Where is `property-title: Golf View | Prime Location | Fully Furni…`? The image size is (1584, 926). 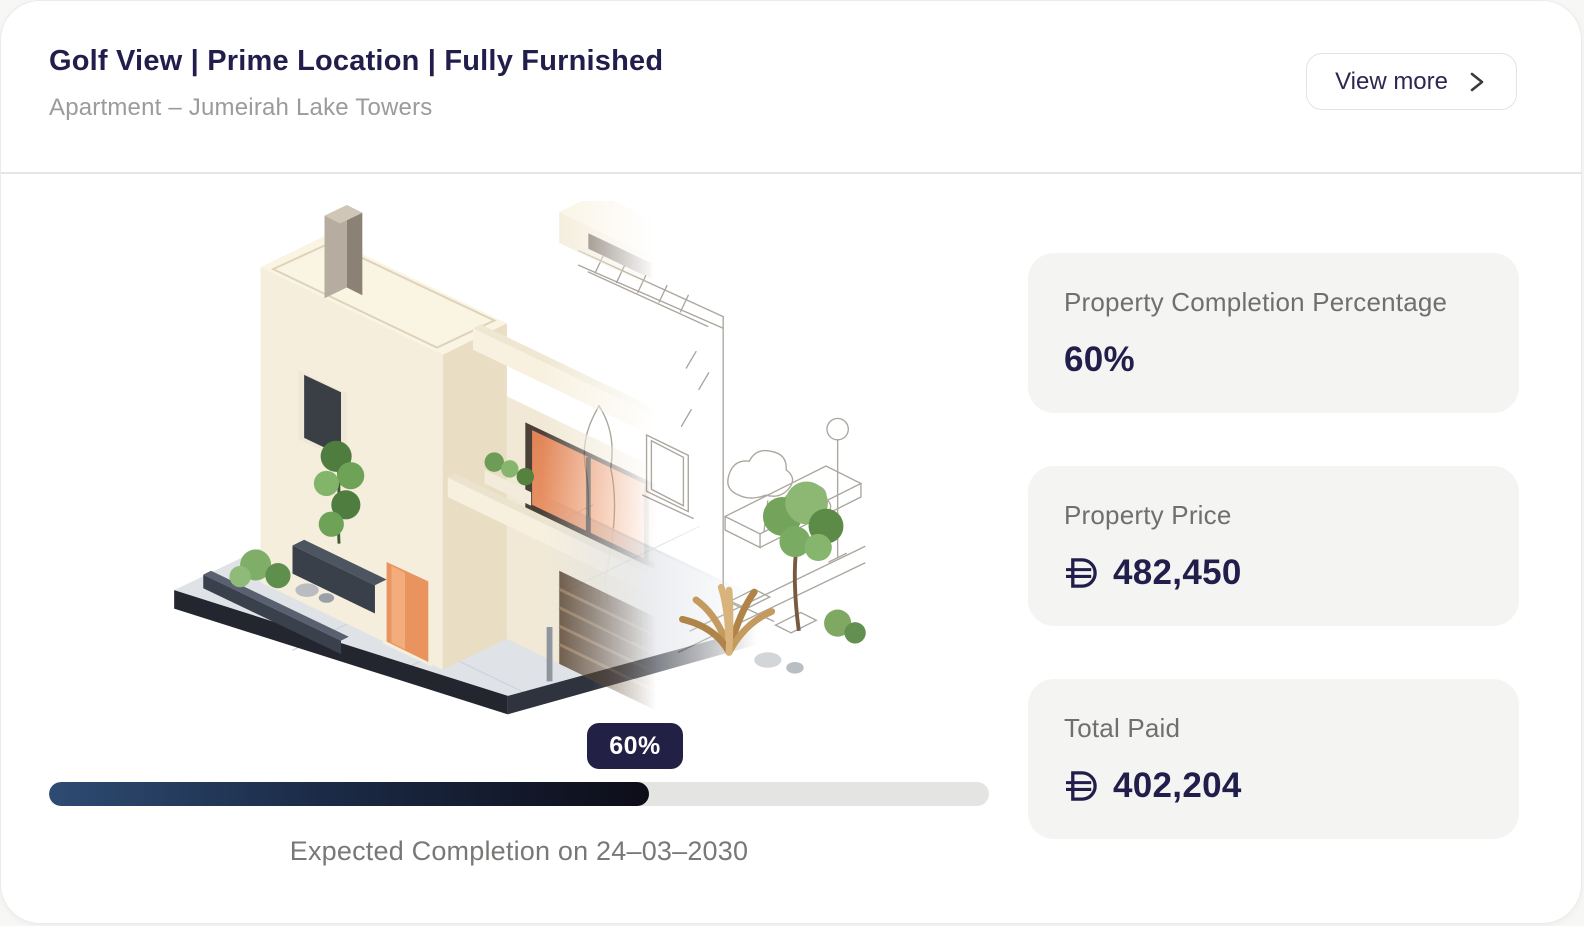 property-title: Golf View | Prime Location | Fully Furni… is located at coordinates (356, 61).